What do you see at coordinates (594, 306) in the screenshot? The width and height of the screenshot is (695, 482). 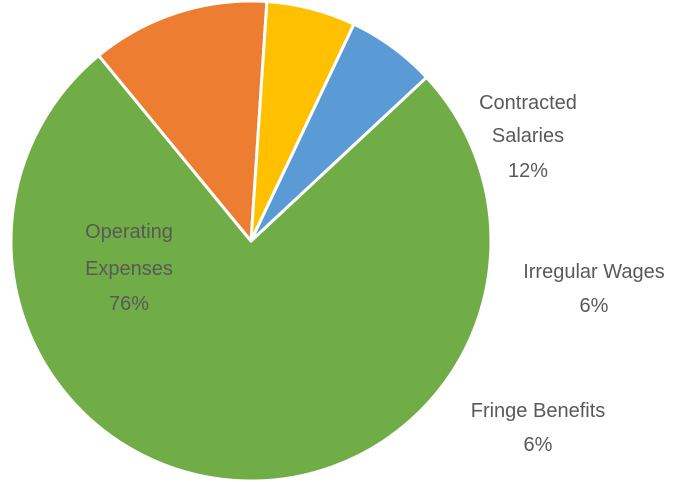 I see `label-irregular-wages-percent: 6%` at bounding box center [594, 306].